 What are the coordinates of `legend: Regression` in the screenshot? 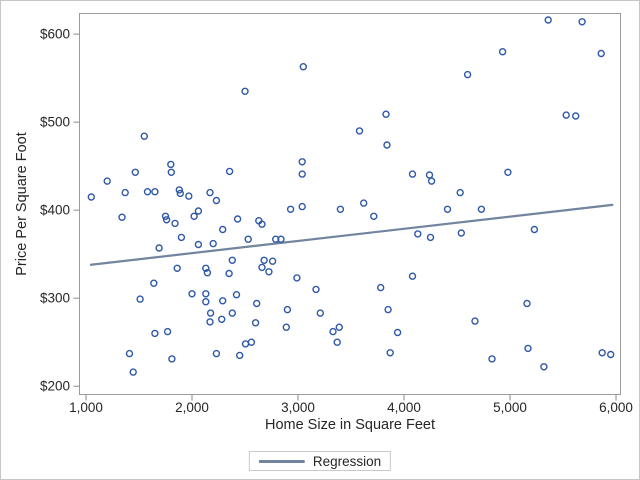 It's located at (320, 461).